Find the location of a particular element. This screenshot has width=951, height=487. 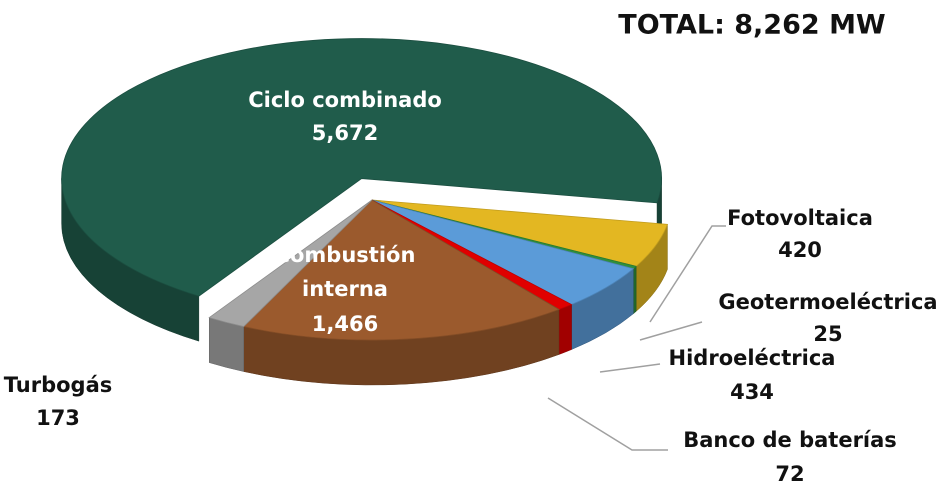

slice-name: Fotovoltaica is located at coordinates (800, 218).